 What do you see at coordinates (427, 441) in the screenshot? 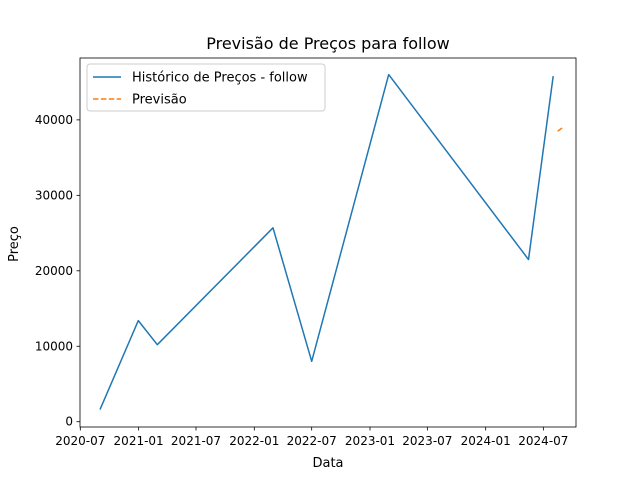
I see `x-tick-label: 2023-07` at bounding box center [427, 441].